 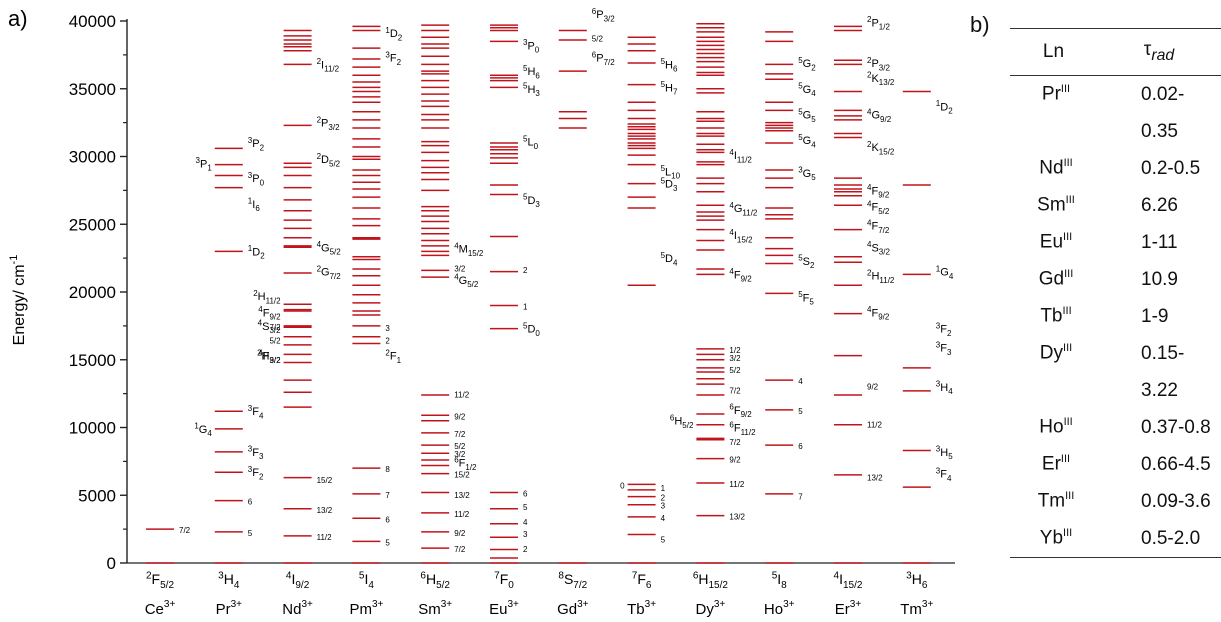 What do you see at coordinates (111, 563) in the screenshot?
I see `y-tick-label: 0` at bounding box center [111, 563].